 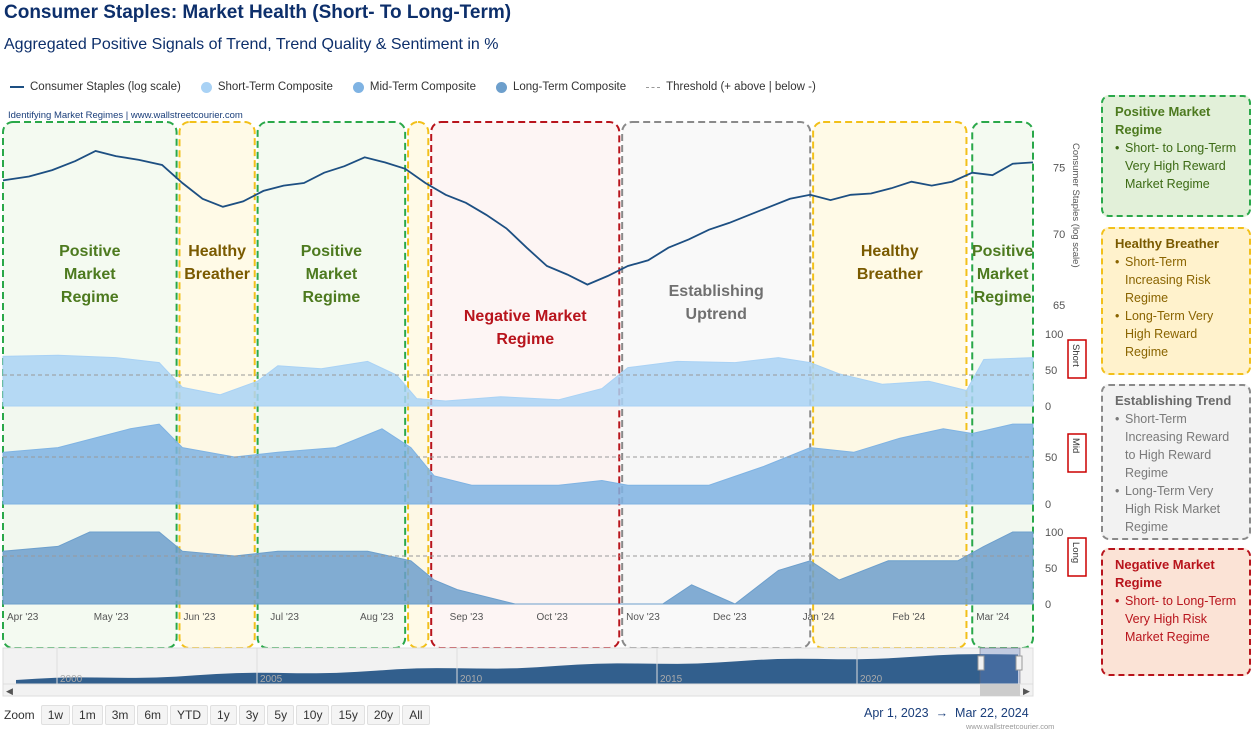 I want to click on regime-label-line: Establishing, so click(x=716, y=291).